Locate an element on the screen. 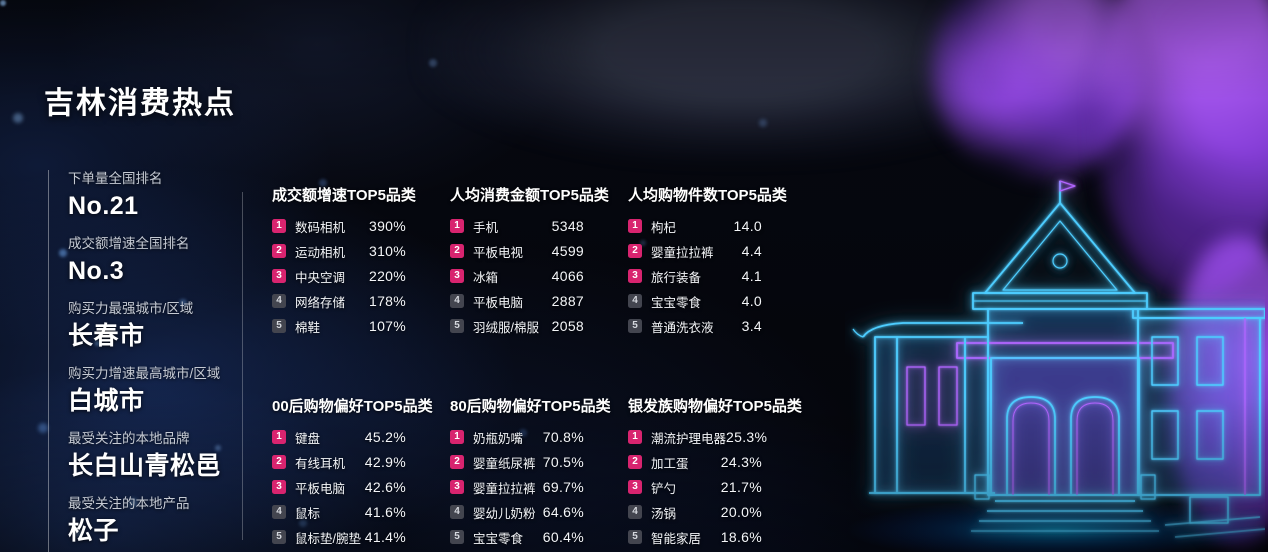 Image resolution: width=1268 pixels, height=552 pixels. ranking-row: 1 奶瓶奶嘴 70.8% is located at coordinates (517, 437).